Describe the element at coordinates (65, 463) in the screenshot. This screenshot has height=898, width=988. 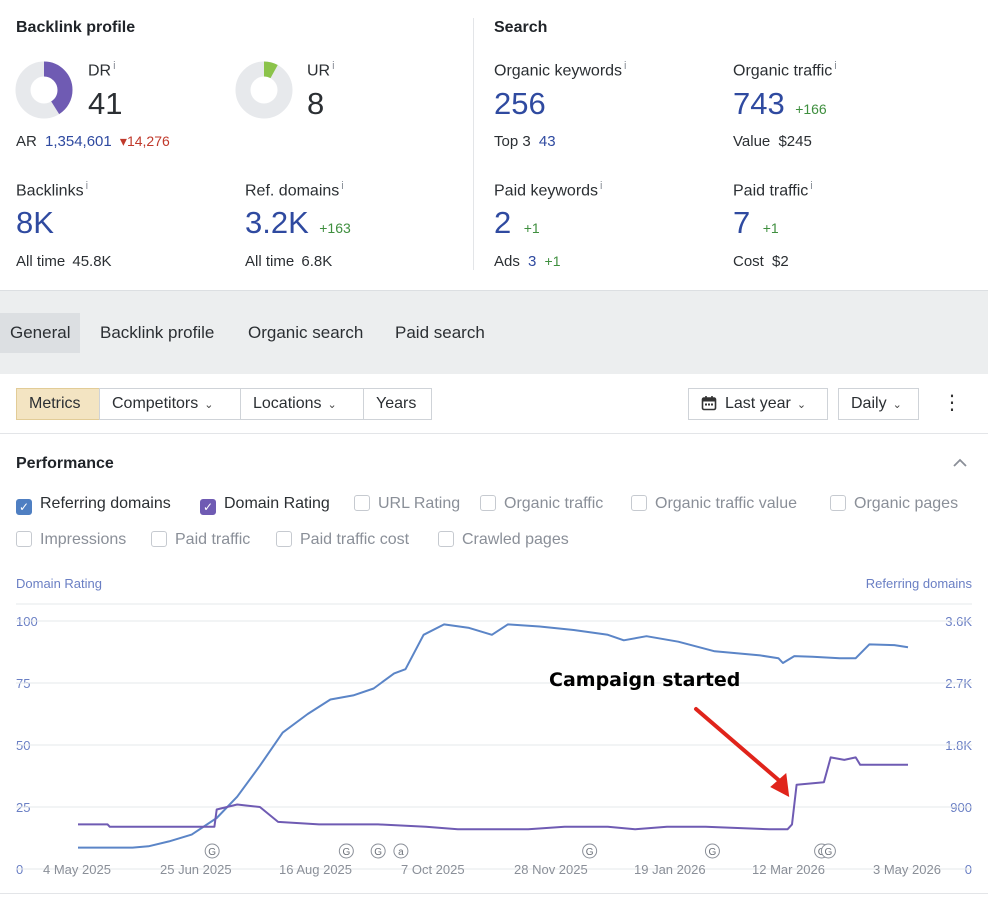
I see `performance-title: Performance` at that location.